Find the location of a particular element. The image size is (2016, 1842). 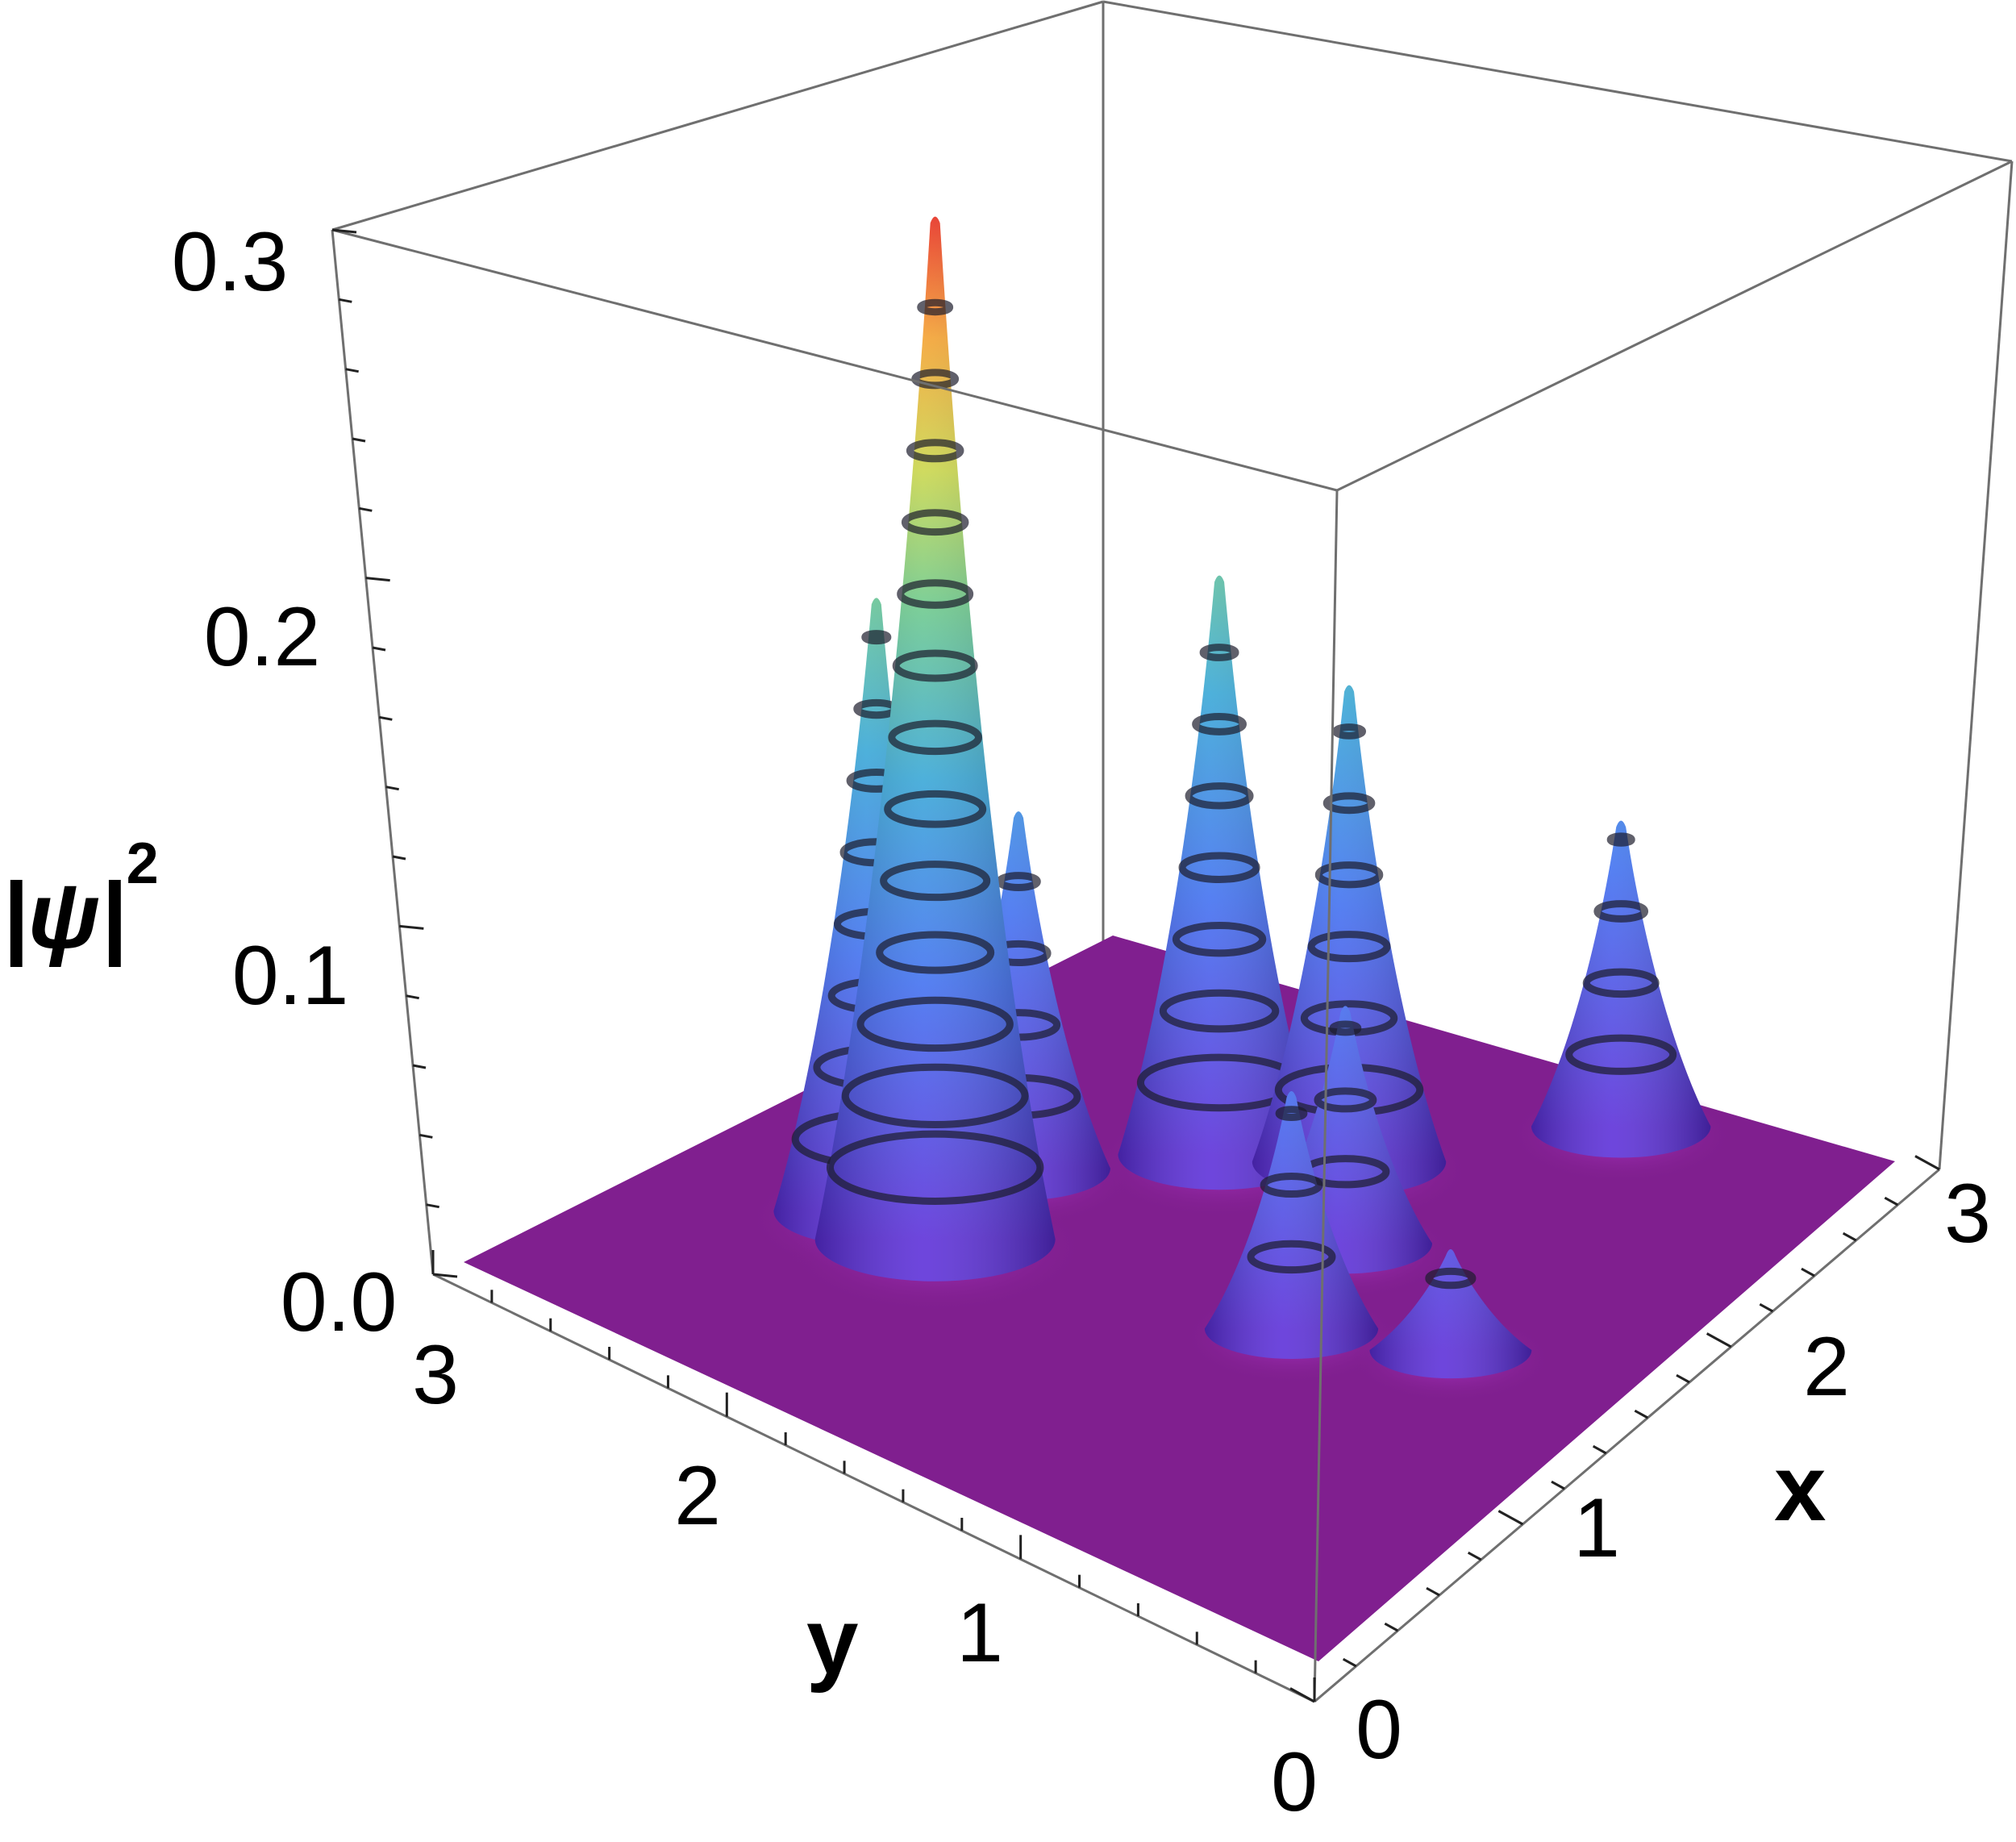

y-tick-label: 2 is located at coordinates (698, 1496).